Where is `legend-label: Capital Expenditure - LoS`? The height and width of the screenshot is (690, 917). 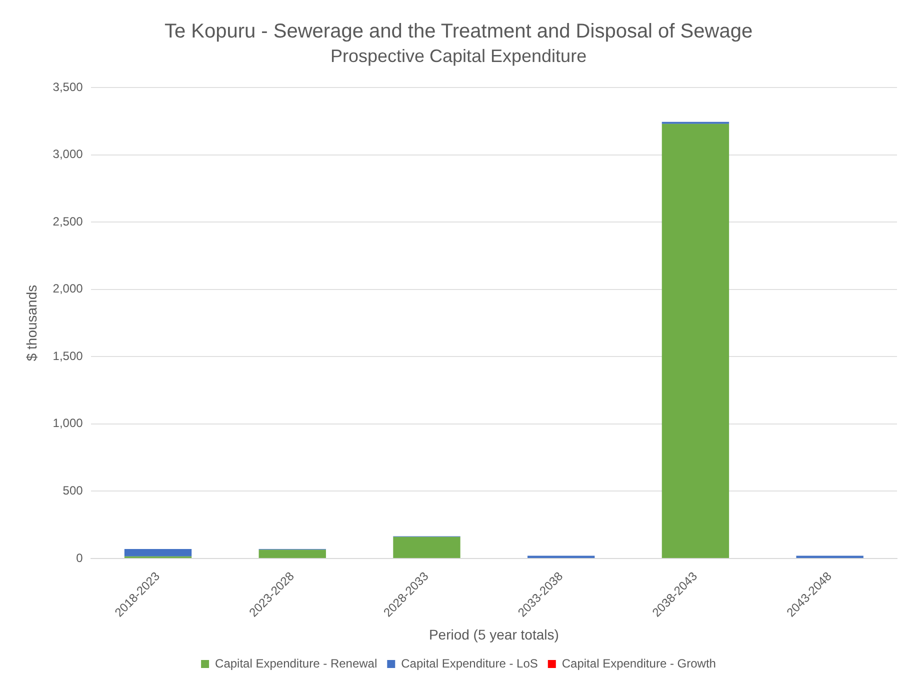 legend-label: Capital Expenditure - LoS is located at coordinates (469, 663).